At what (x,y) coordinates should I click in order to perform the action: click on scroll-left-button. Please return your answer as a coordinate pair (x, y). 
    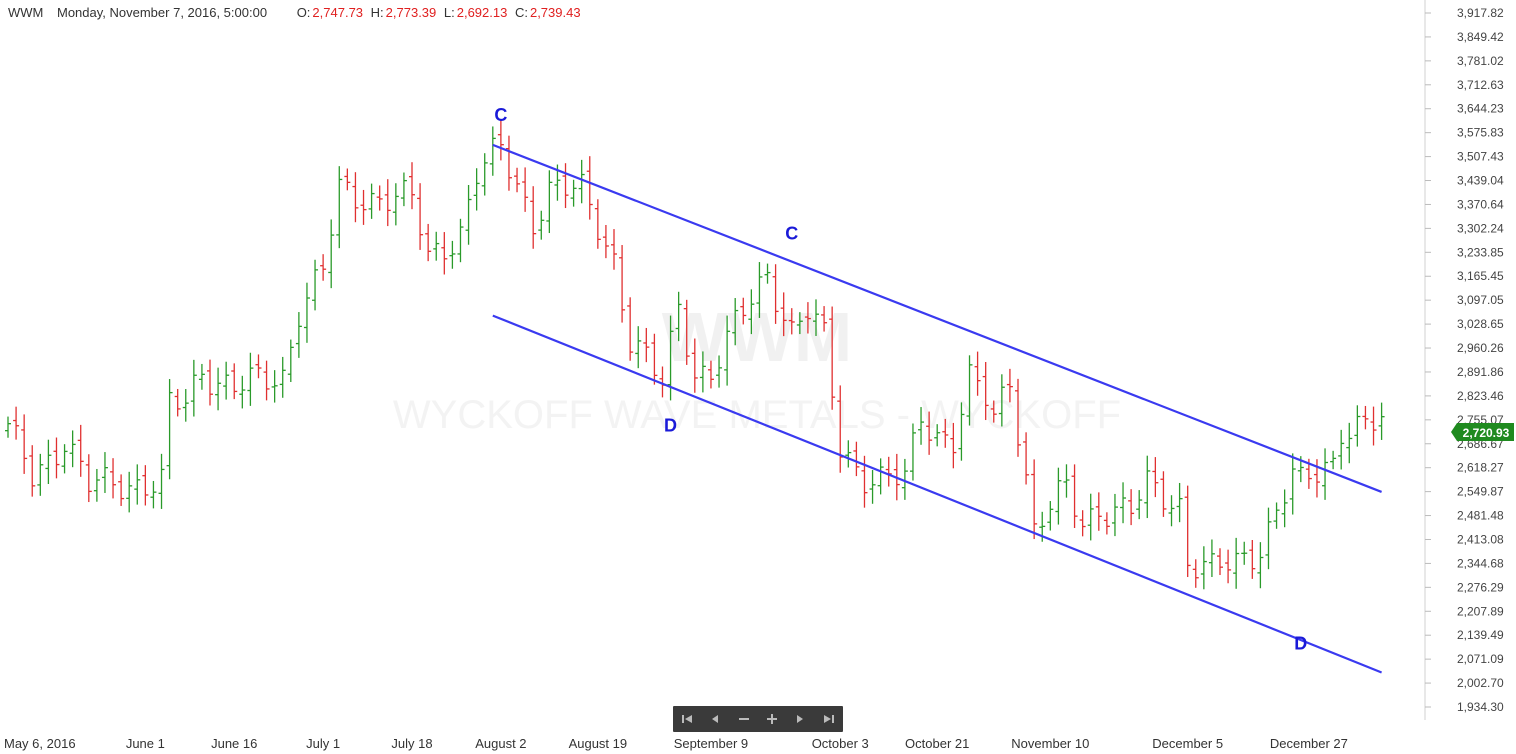
    Looking at the image, I should click on (715, 719).